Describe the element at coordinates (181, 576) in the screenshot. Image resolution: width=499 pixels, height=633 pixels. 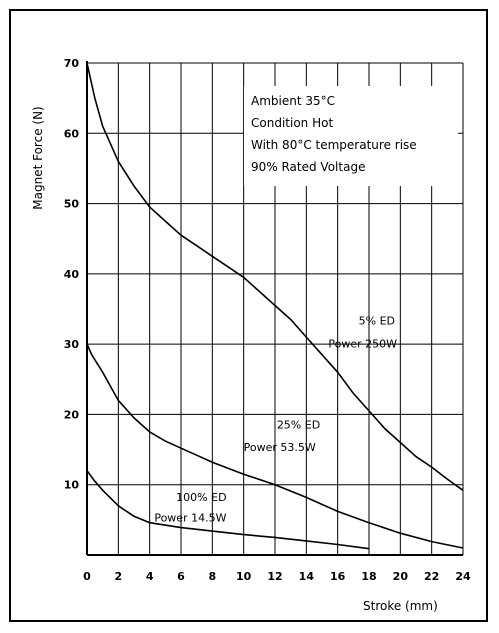
I see `x-tick-label-6: 6` at that location.